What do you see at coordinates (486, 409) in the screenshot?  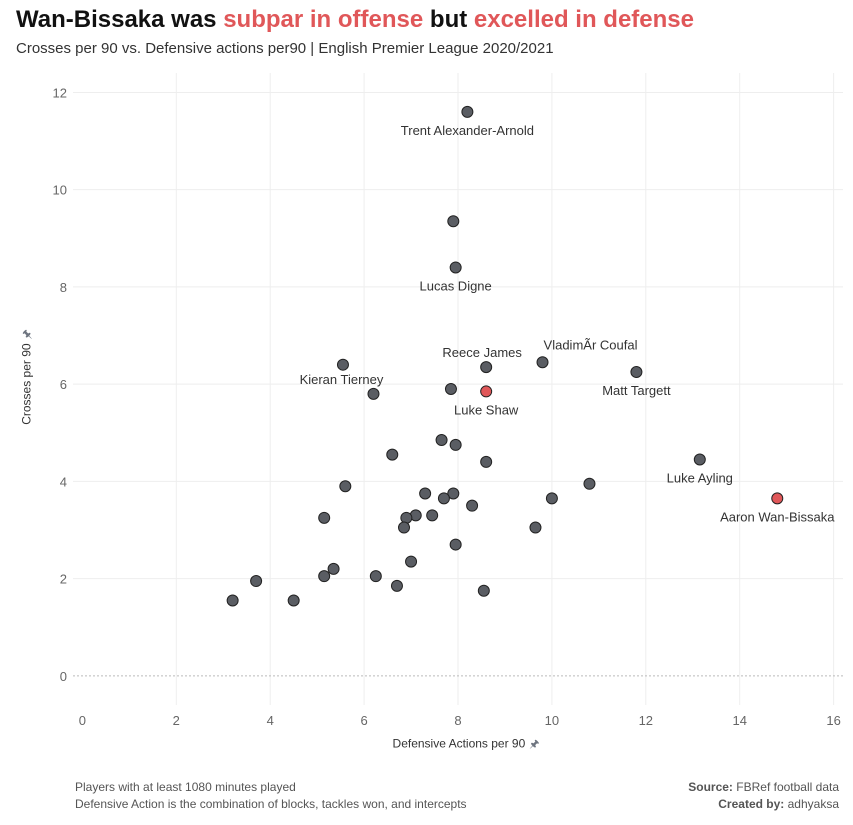 I see `player-label: Luke Shaw` at bounding box center [486, 409].